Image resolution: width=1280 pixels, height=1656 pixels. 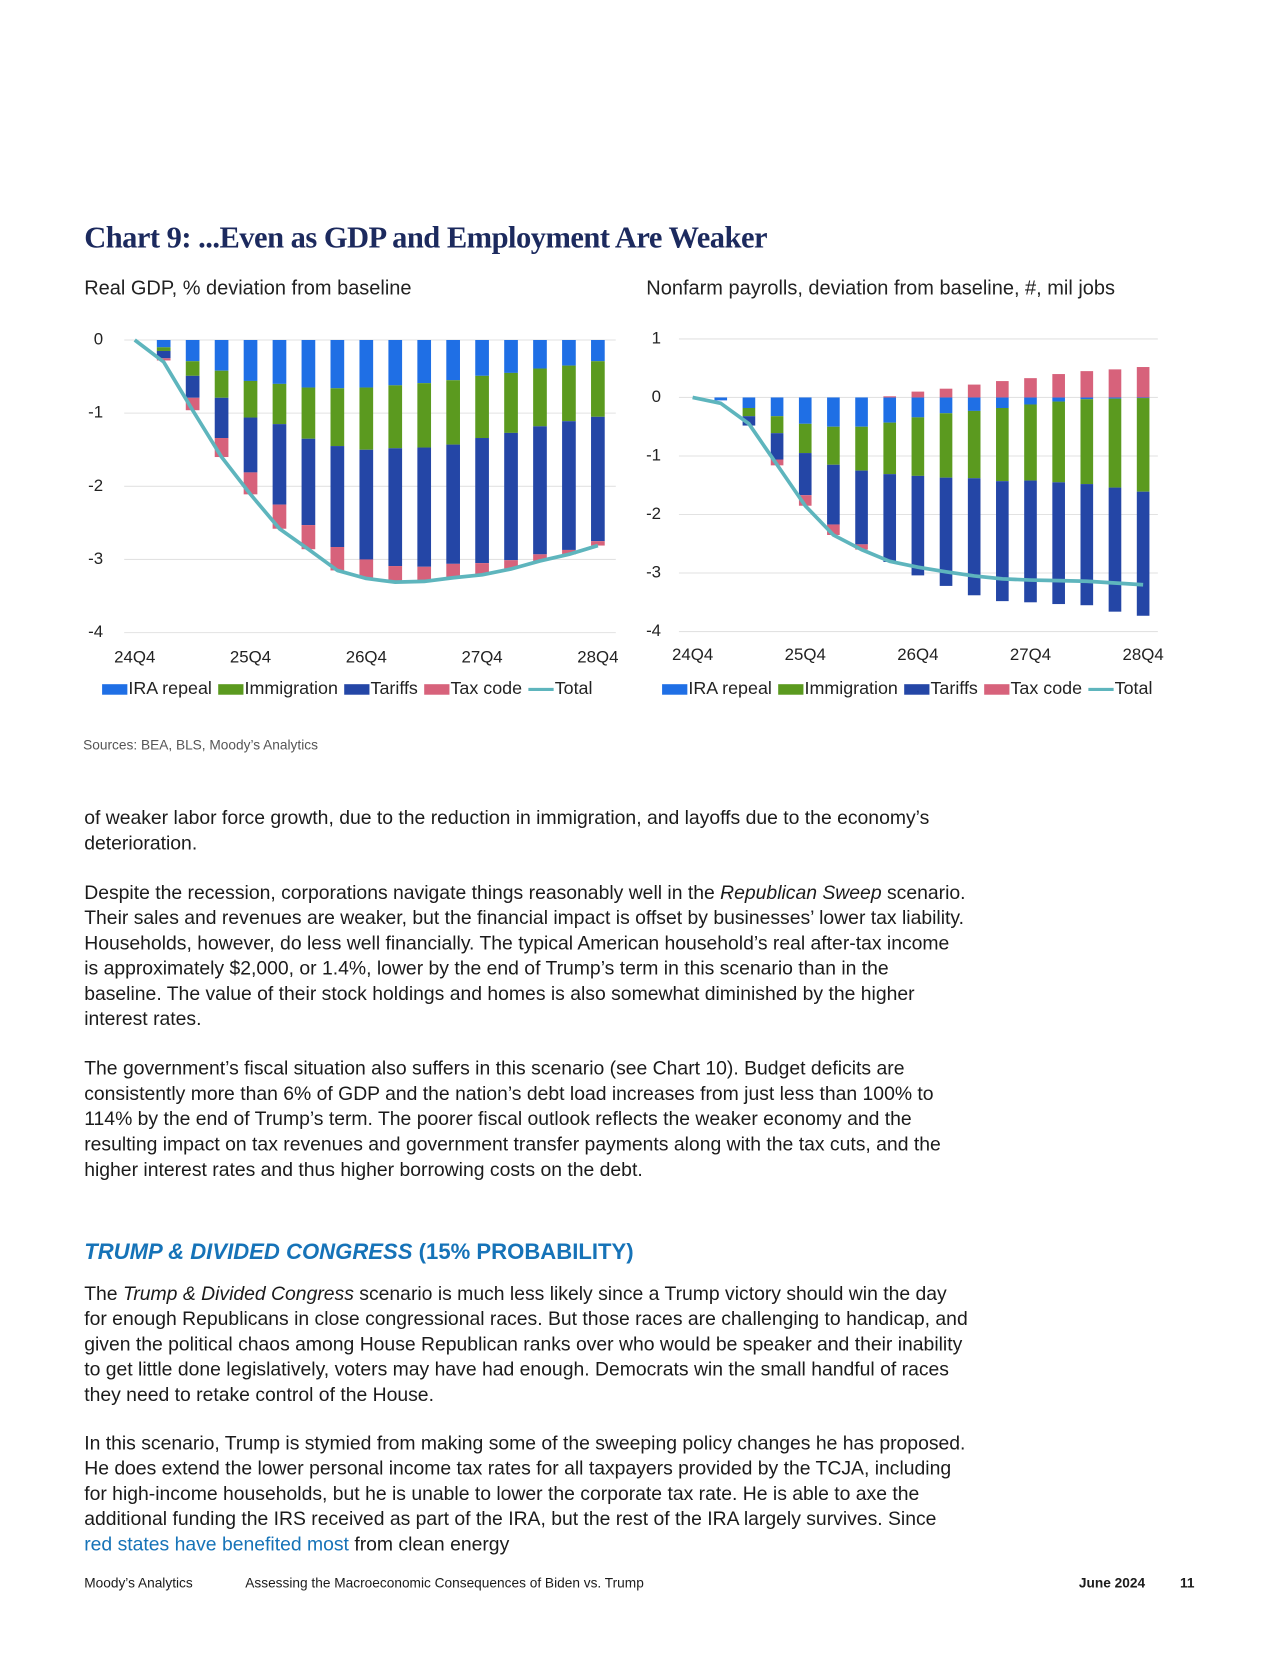 I want to click on legend-label: Immigration, so click(x=850, y=688).